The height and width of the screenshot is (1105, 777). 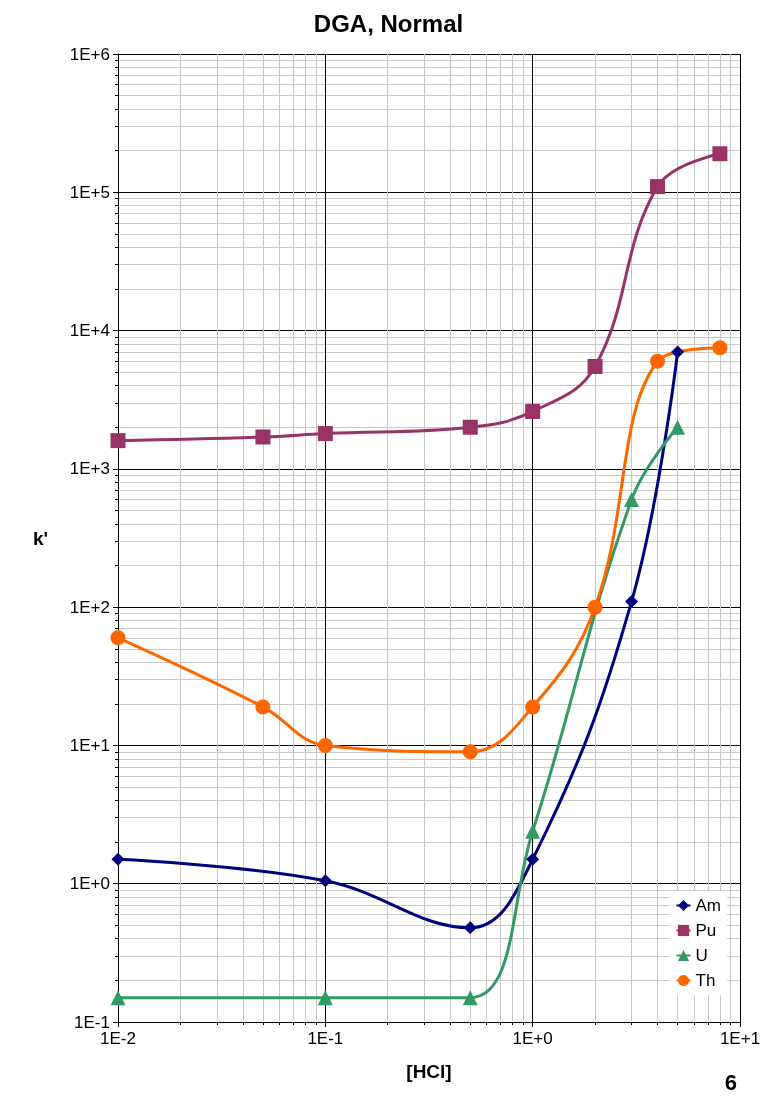 What do you see at coordinates (388, 23) in the screenshot?
I see `chart-title: DGA, Normal` at bounding box center [388, 23].